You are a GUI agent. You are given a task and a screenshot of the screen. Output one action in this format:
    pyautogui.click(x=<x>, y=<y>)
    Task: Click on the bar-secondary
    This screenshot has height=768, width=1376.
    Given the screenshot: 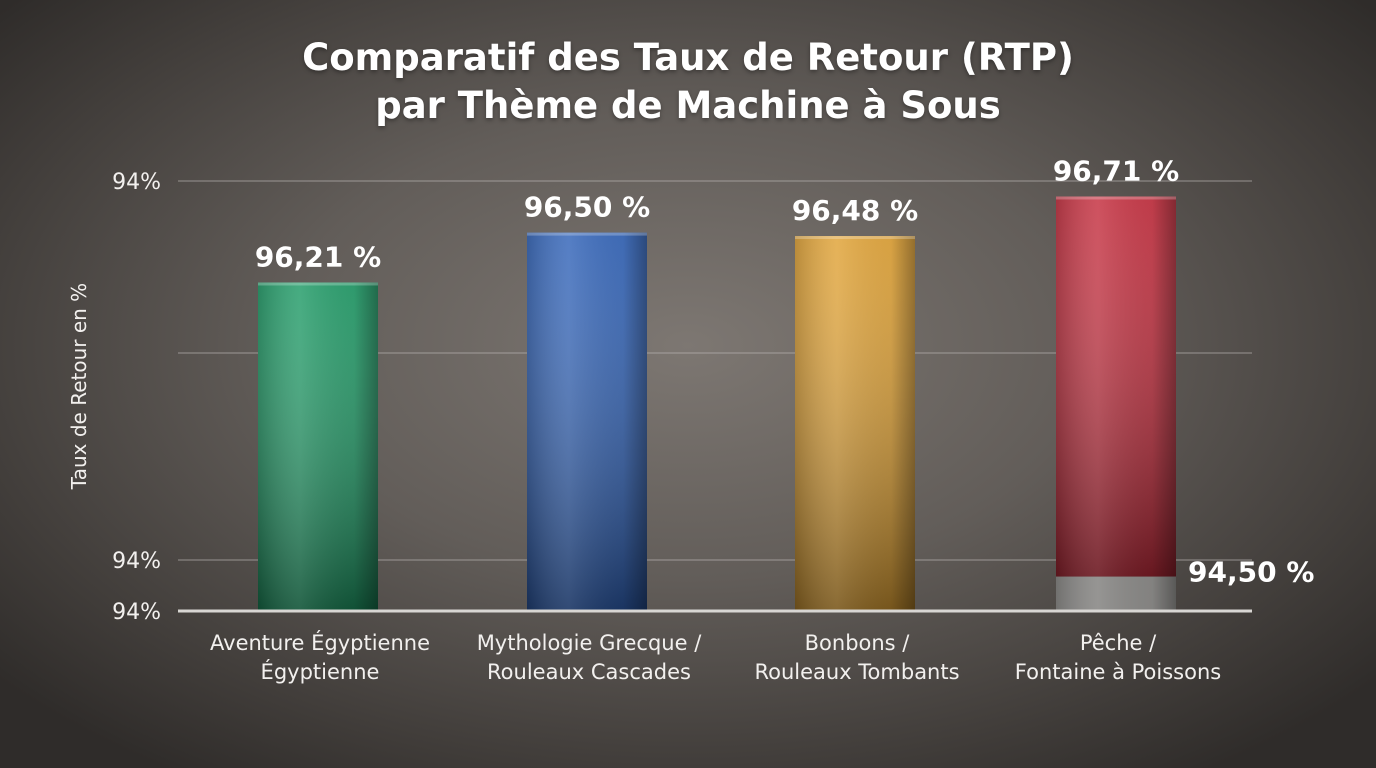 What is the action you would take?
    pyautogui.click(x=1116, y=593)
    